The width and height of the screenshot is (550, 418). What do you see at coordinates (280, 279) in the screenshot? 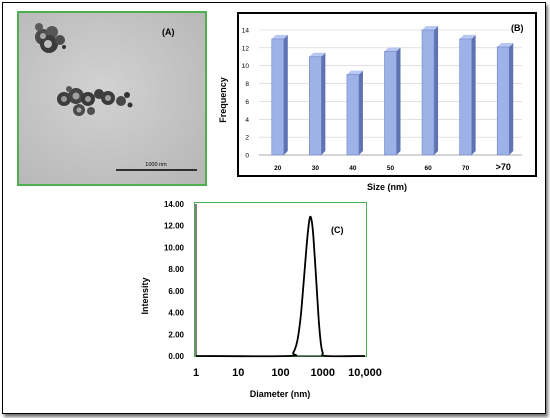
I see `panel-c-frame` at bounding box center [280, 279].